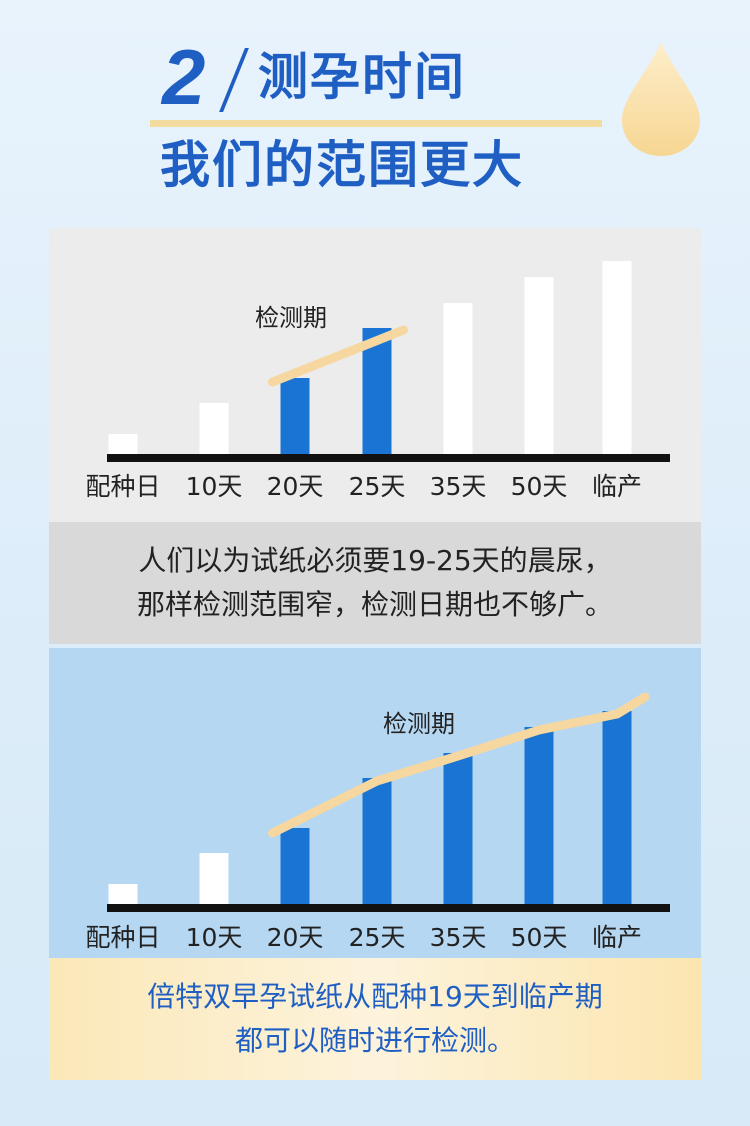  I want to click on section-number: 2, so click(184, 77).